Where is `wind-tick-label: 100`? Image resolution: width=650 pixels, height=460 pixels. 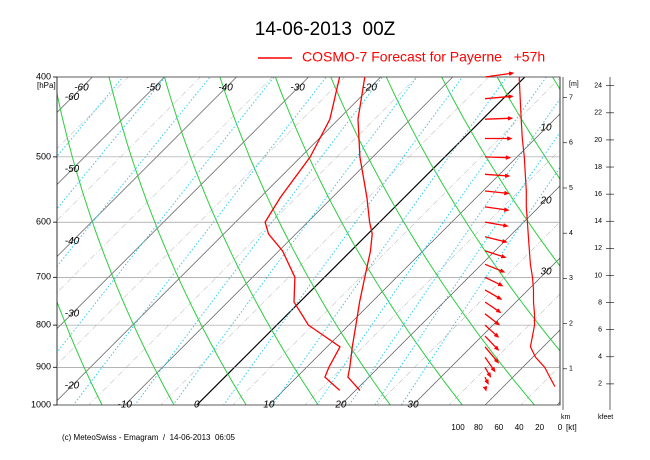 wind-tick-label: 100 is located at coordinates (458, 427).